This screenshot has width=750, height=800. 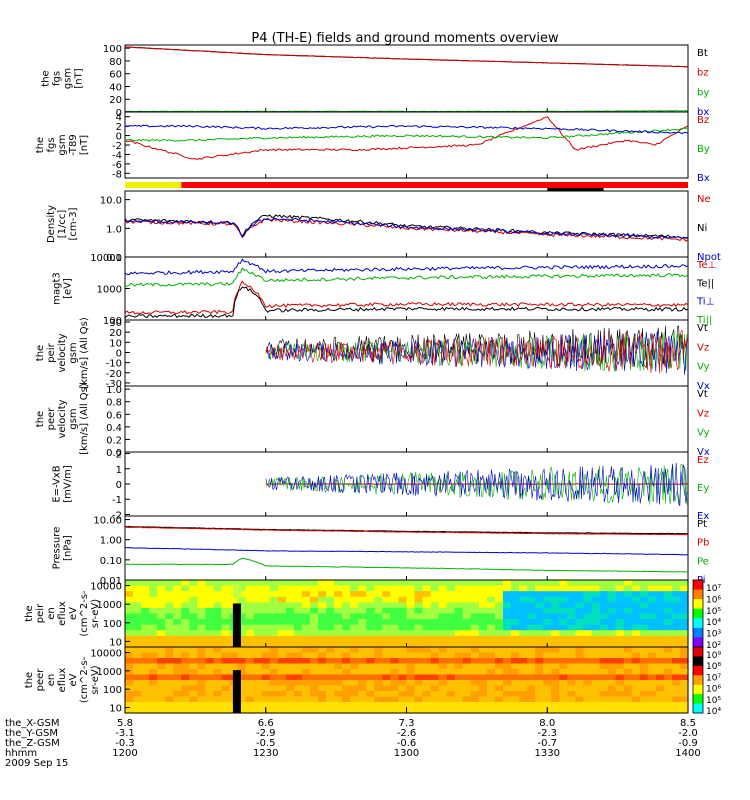 What do you see at coordinates (406, 138) in the screenshot?
I see `series-Bz` at bounding box center [406, 138].